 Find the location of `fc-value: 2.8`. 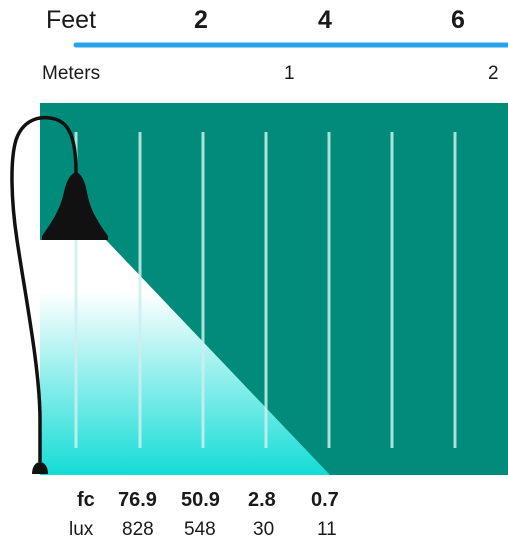

fc-value: 2.8 is located at coordinates (262, 500).